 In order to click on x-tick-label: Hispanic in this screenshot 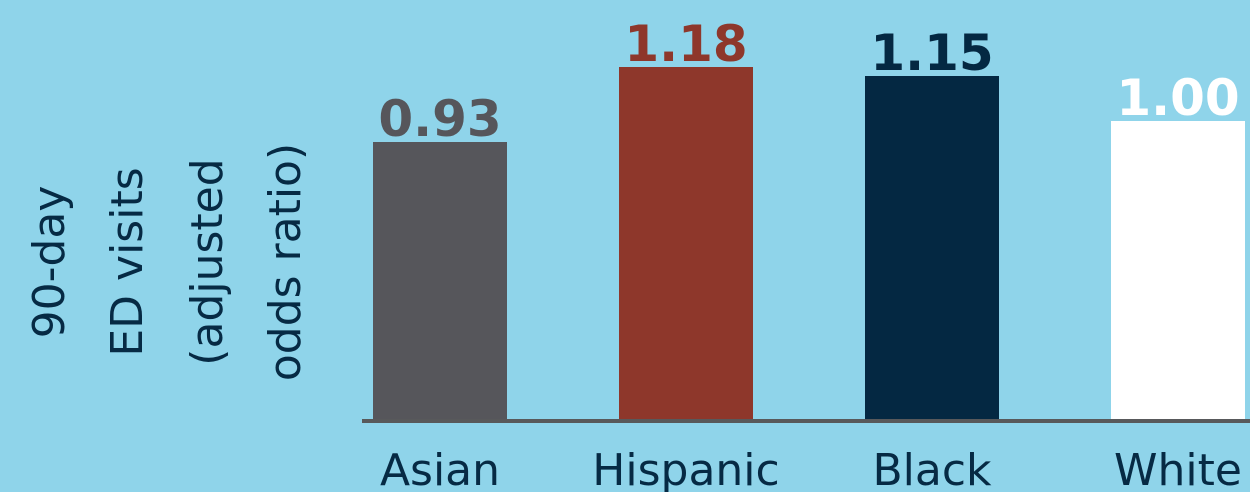, I will do `click(685, 468)`.